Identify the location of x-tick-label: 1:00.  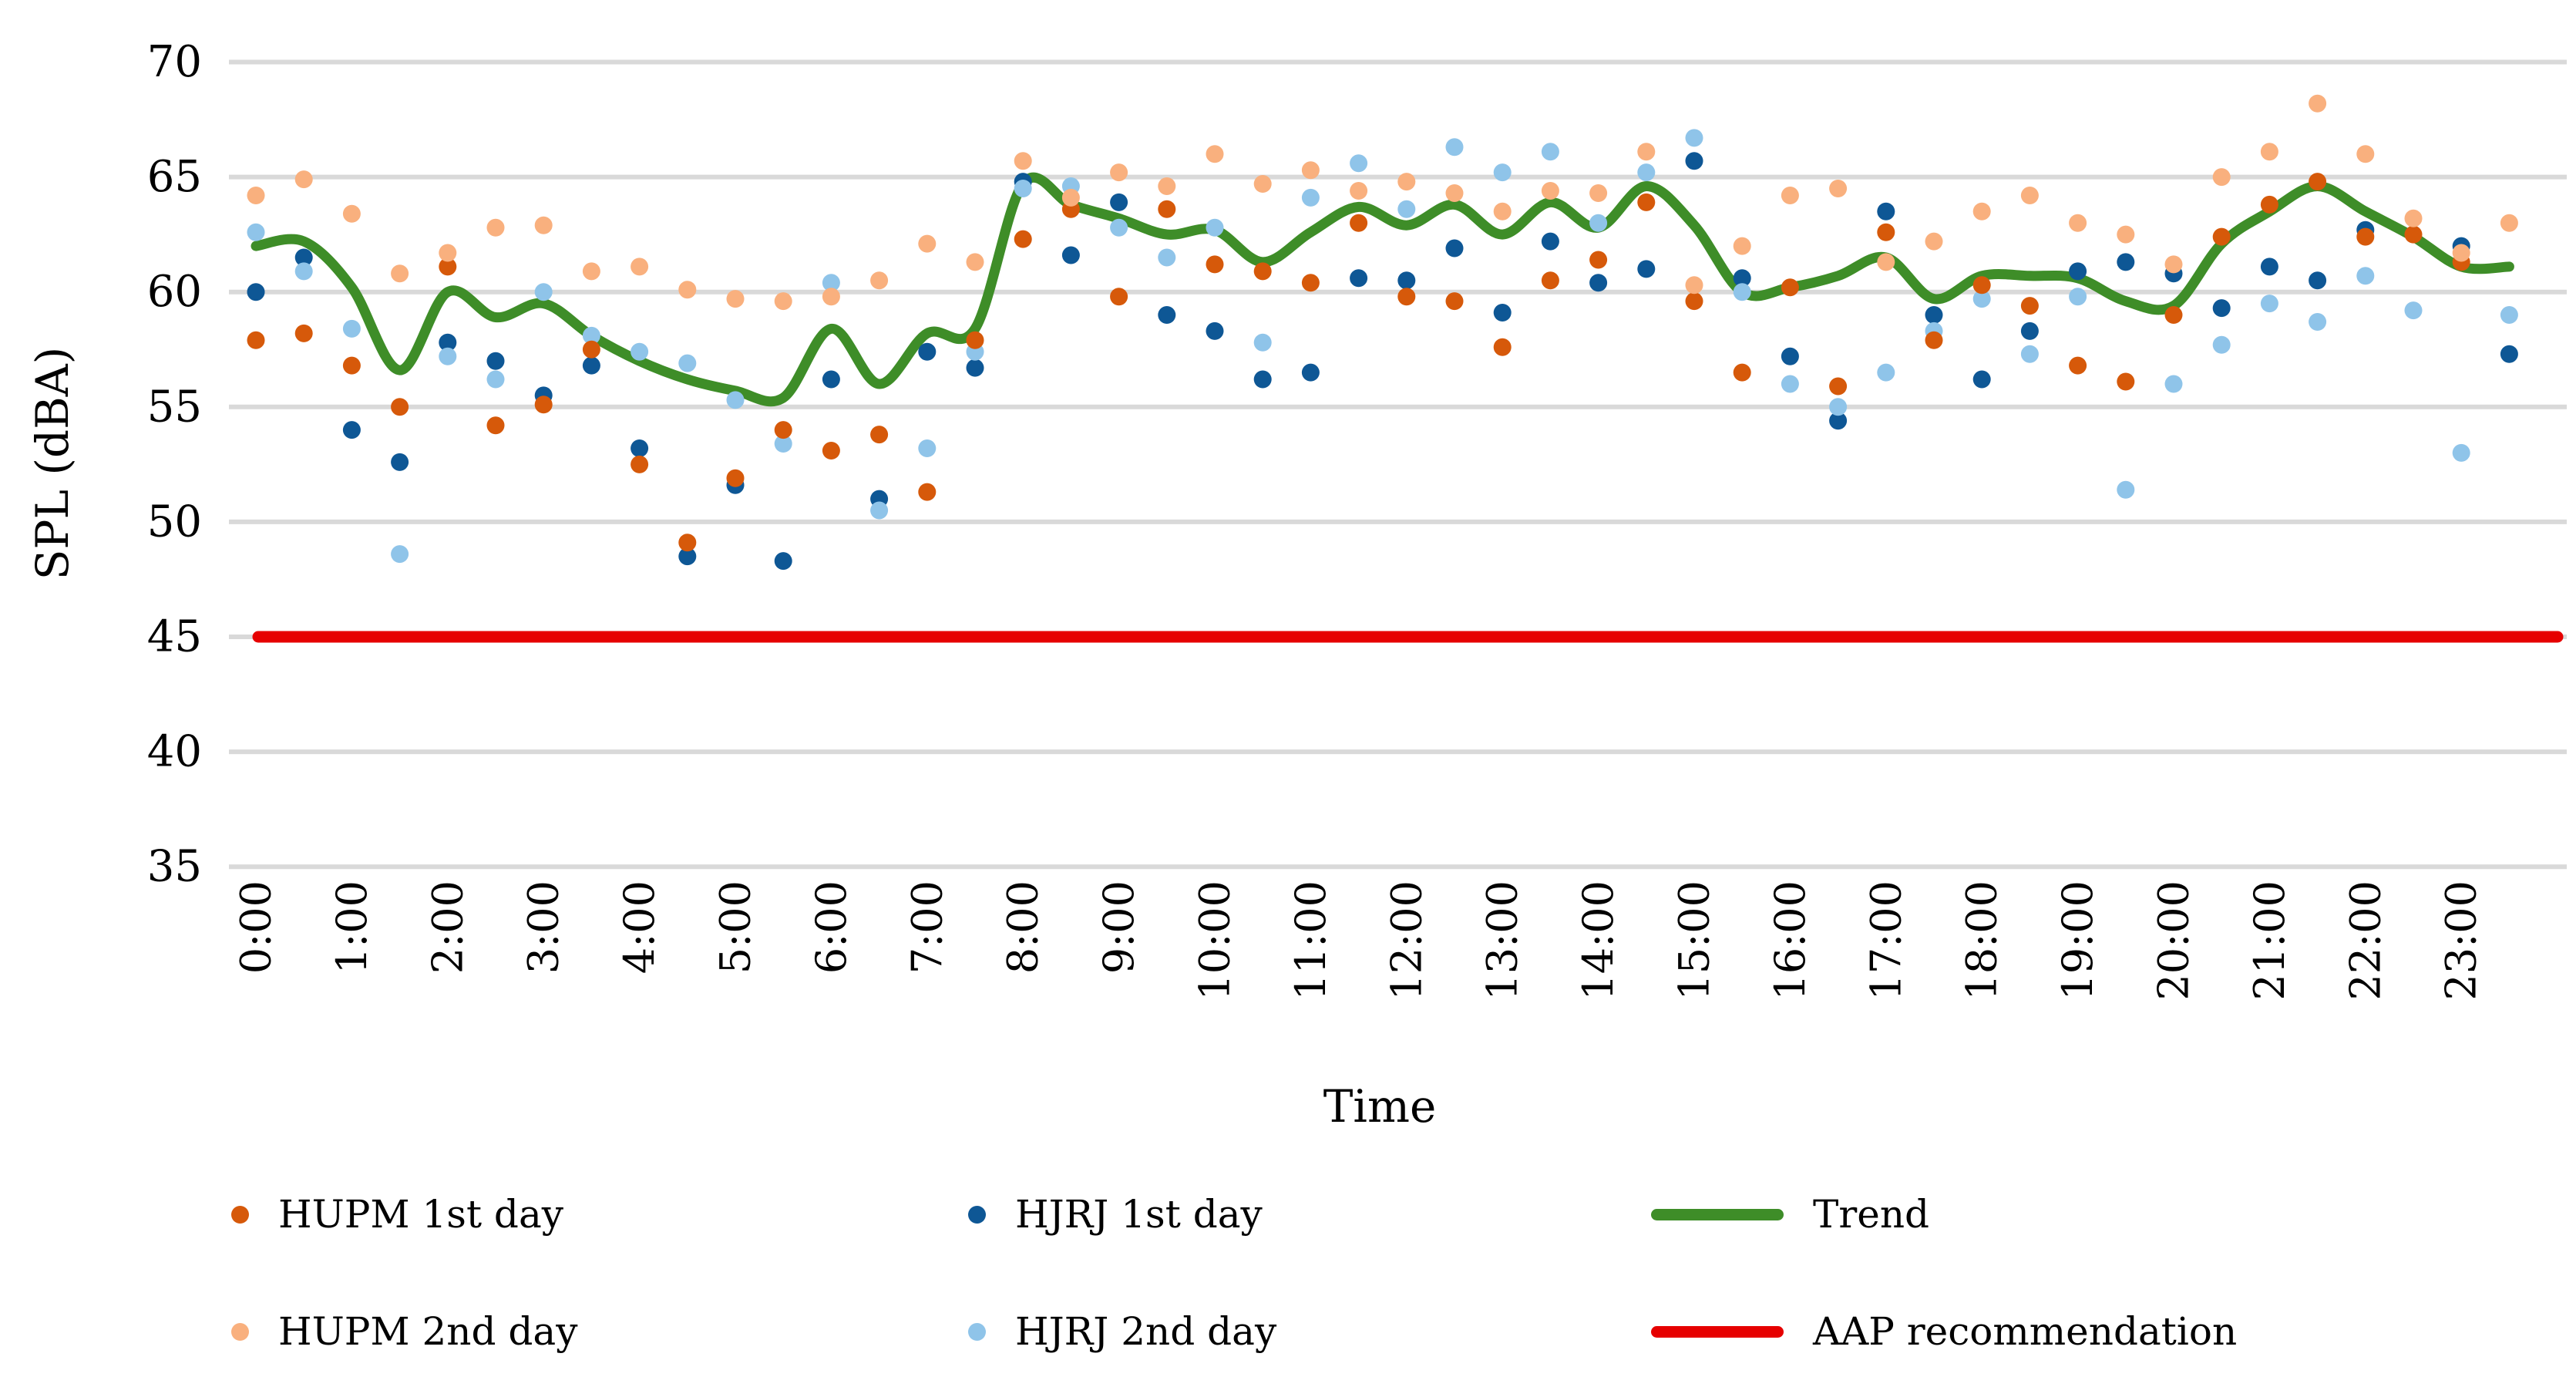
(352, 927).